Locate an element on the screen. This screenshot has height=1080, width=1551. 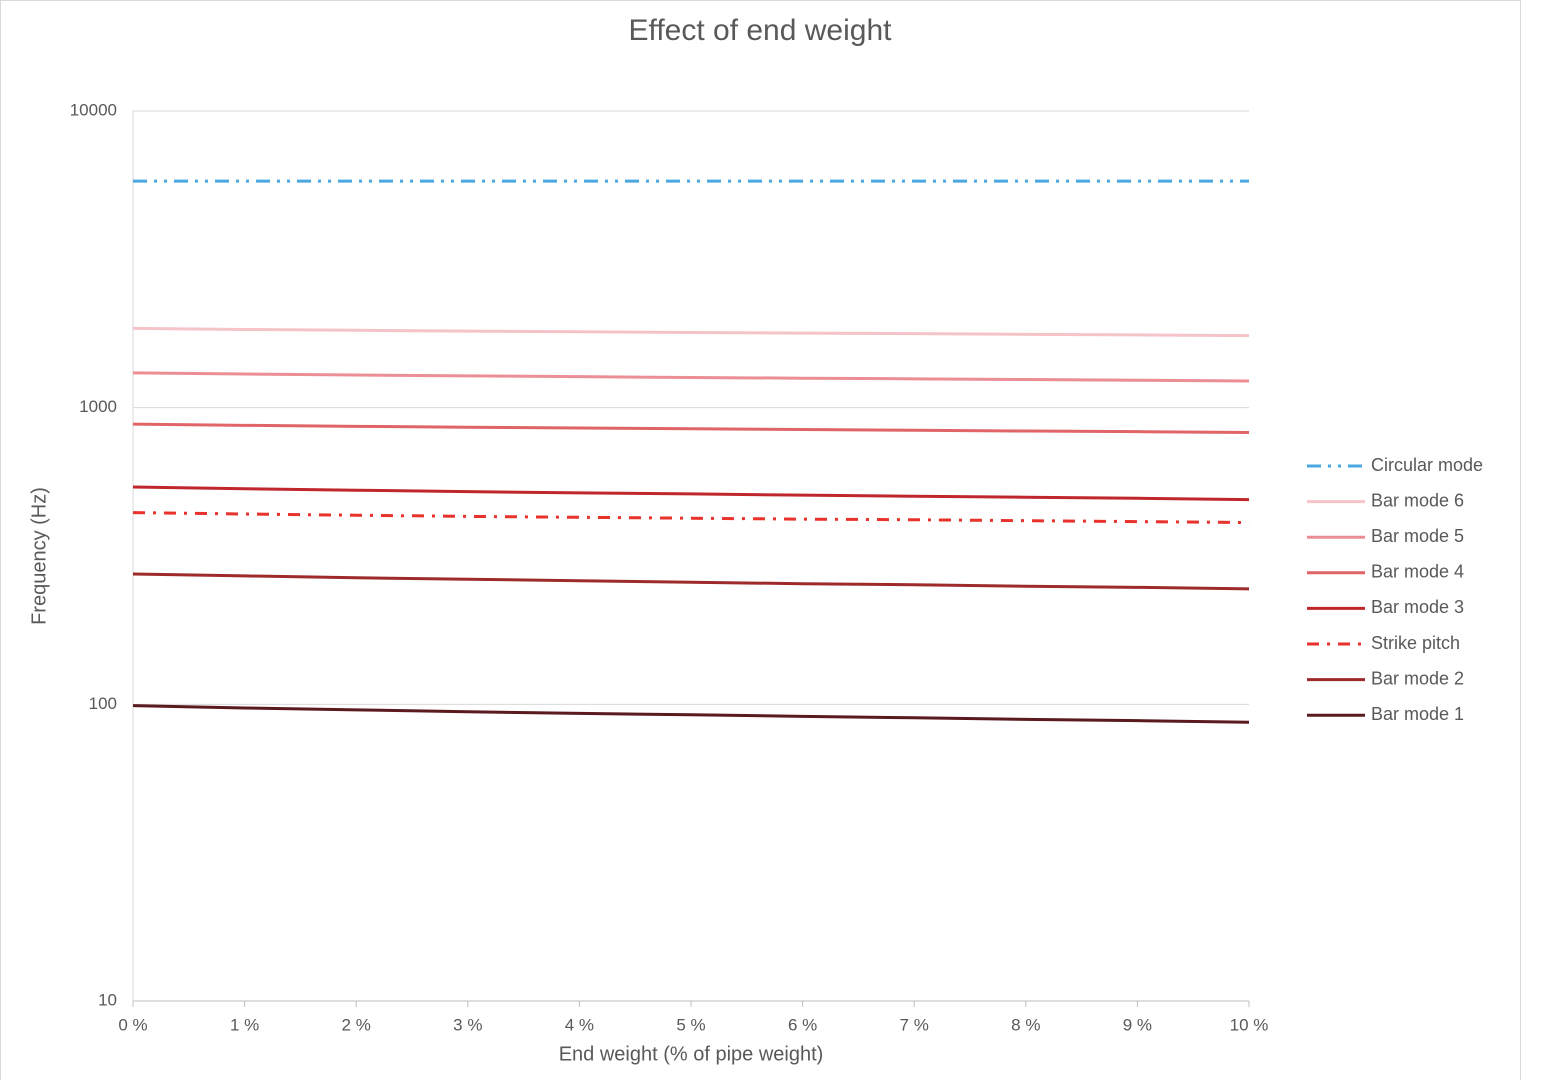
x-tick-label: 6 % is located at coordinates (802, 1024).